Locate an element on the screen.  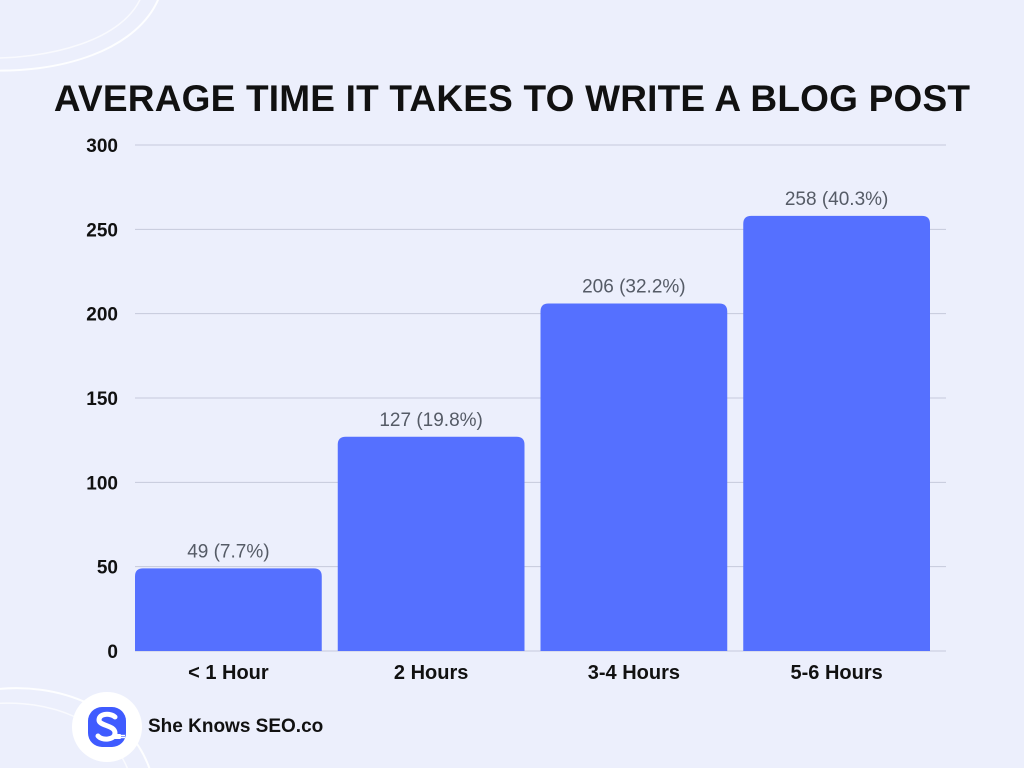
s-letter-plug-logo-icon is located at coordinates (107, 727).